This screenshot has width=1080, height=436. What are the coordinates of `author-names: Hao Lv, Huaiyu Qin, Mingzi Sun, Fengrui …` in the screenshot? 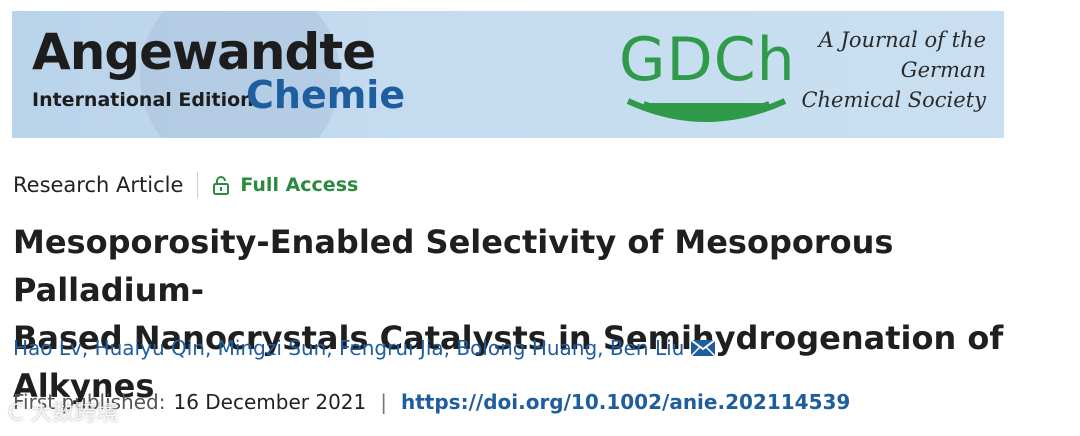 It's located at (349, 348).